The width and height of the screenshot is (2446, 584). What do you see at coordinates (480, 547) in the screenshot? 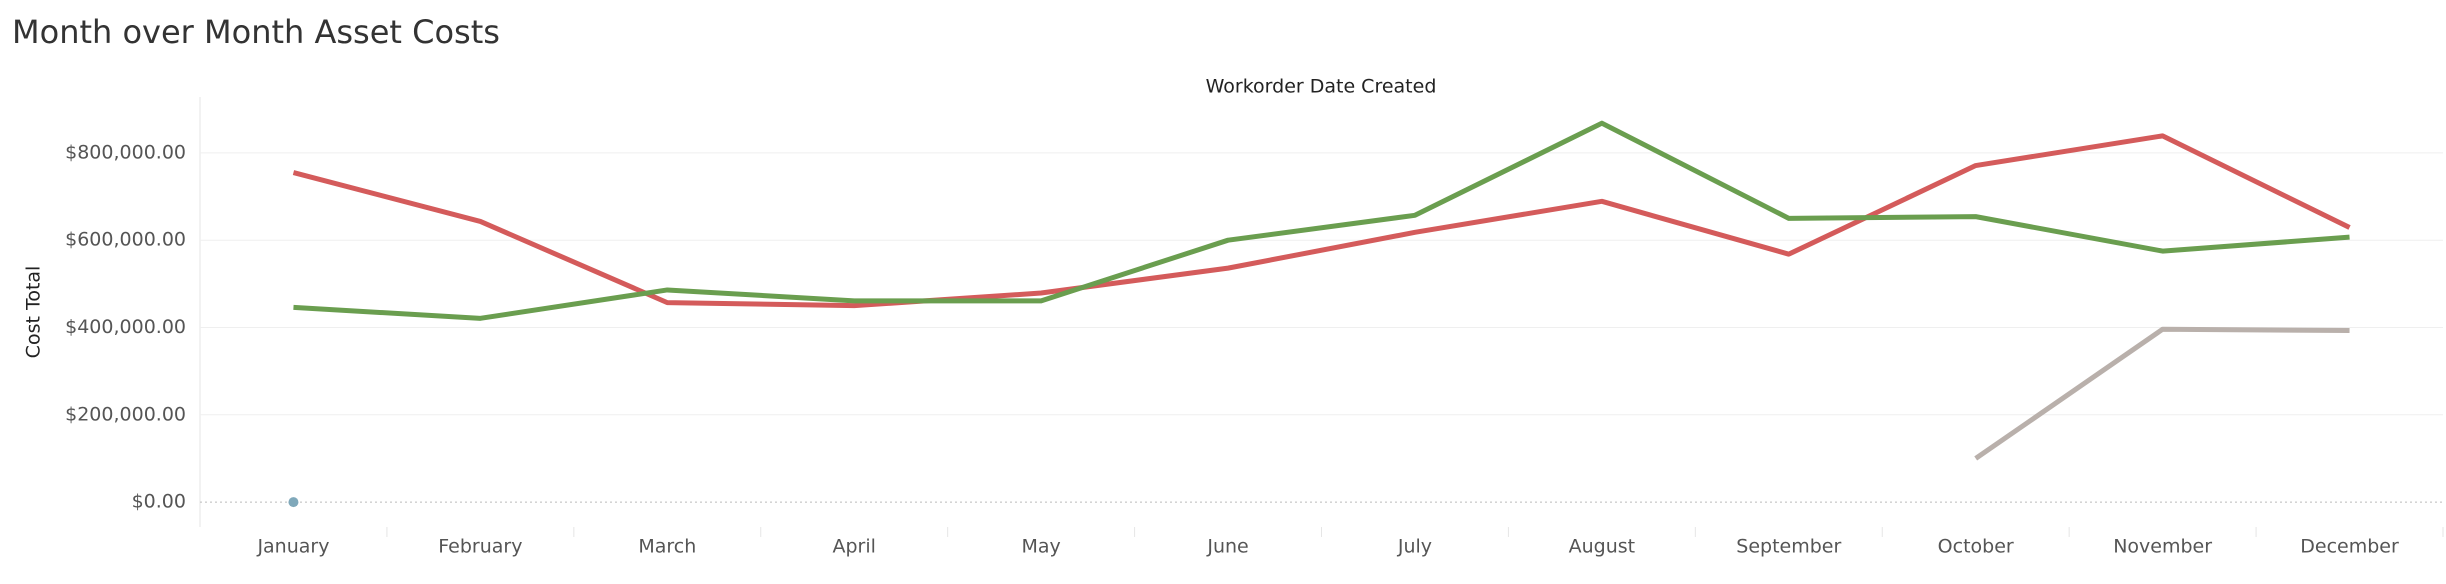
I see `x-tick-label: February` at bounding box center [480, 547].